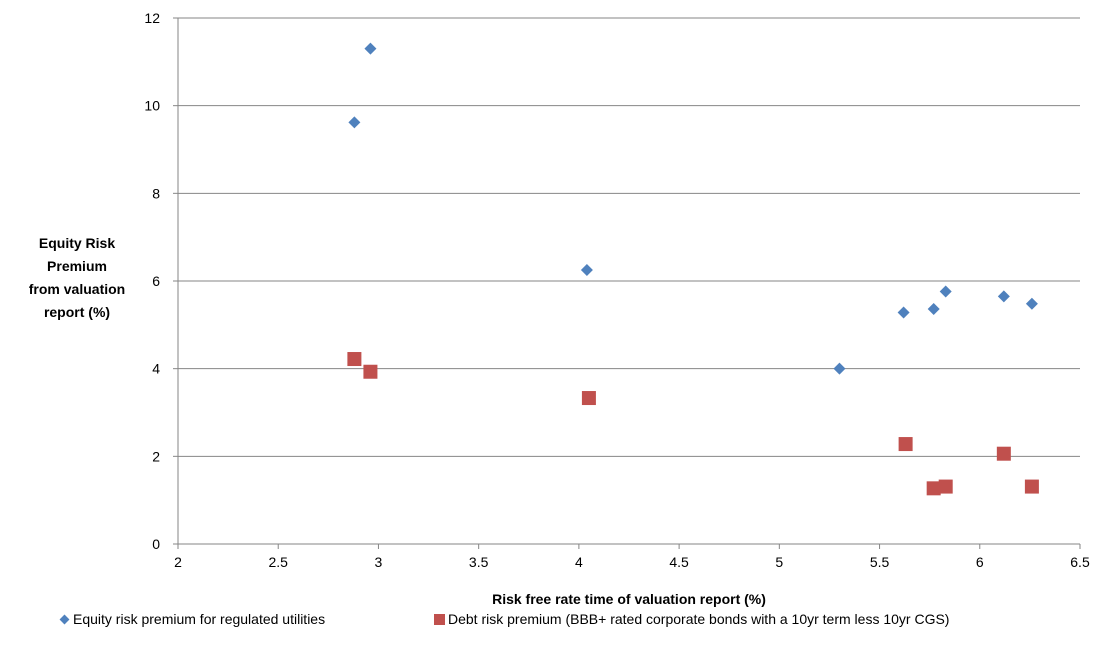 This screenshot has height=657, width=1098. I want to click on y-axis-label-line: report (%), so click(77, 312).